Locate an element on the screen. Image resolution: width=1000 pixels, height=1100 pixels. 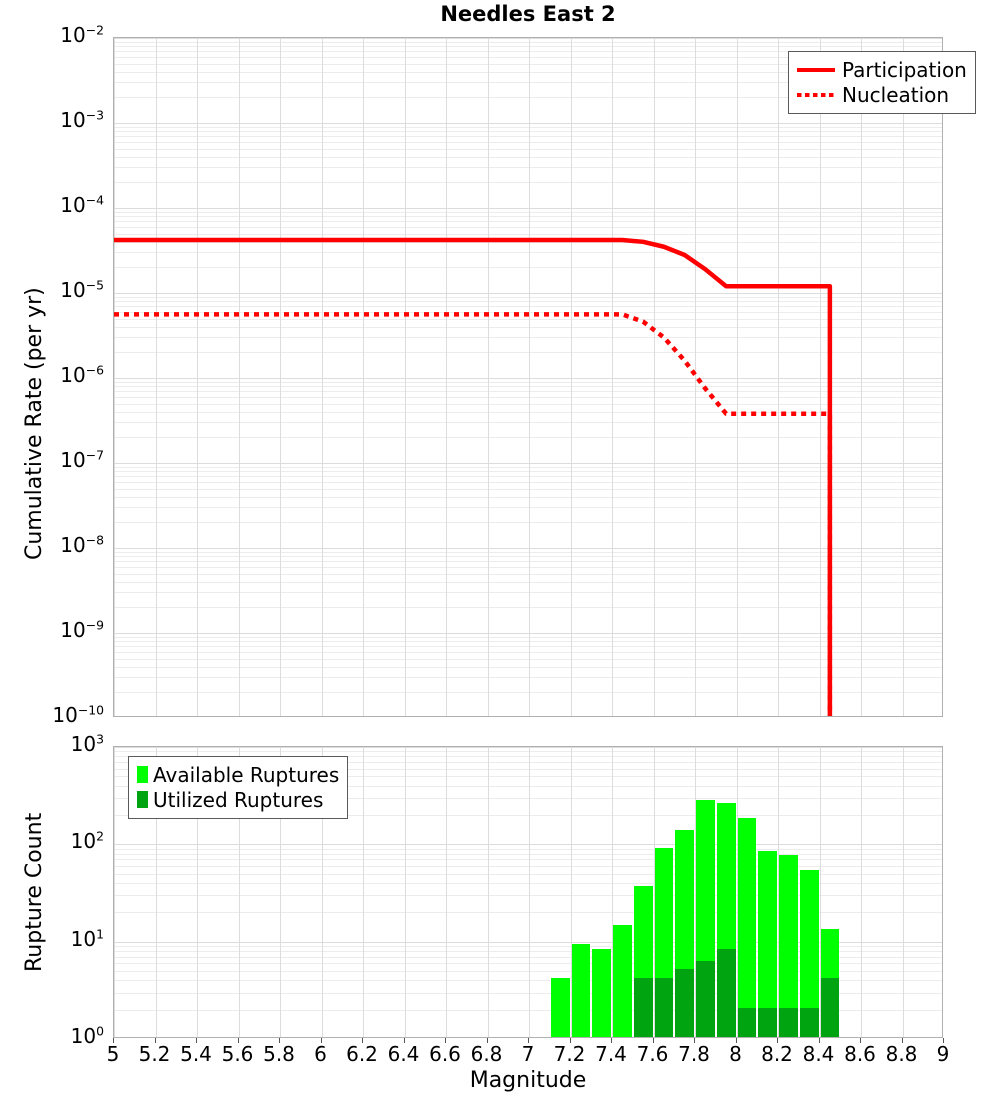
legend-item-utilized-ruptures: Utilized Ruptures is located at coordinates (238, 799).